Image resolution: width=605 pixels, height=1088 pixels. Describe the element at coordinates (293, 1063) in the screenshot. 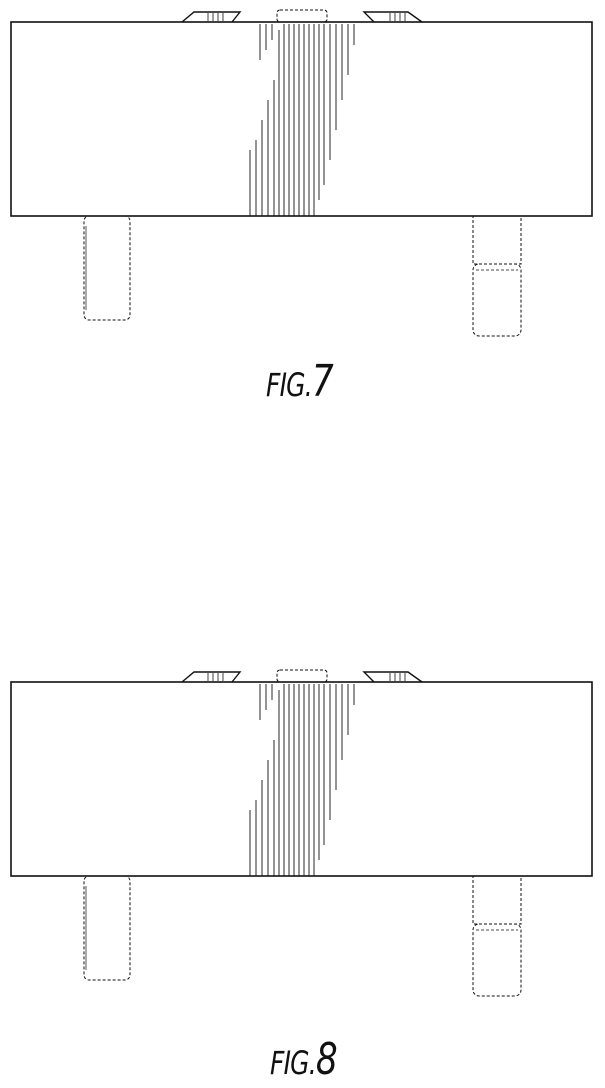

I see `figure-8-caption-prefix: FIG.` at that location.